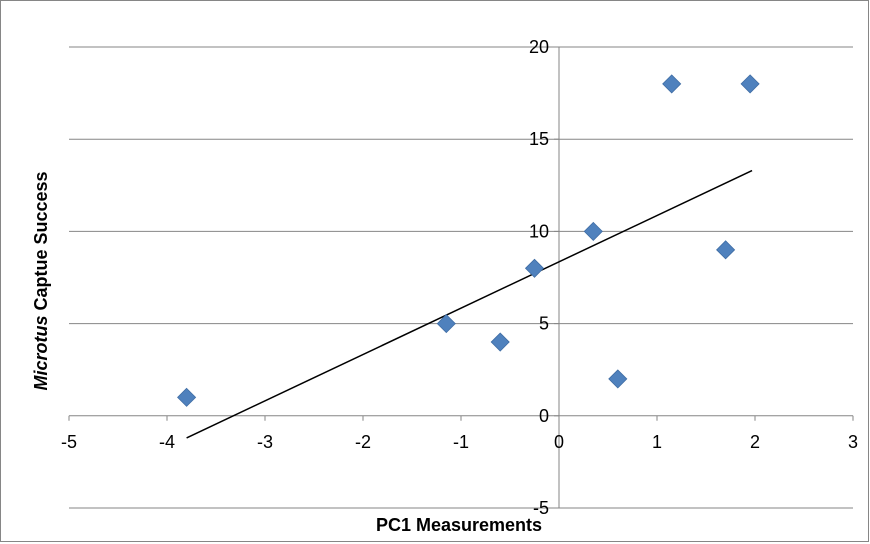  What do you see at coordinates (459, 525) in the screenshot?
I see `x-axis-title: PC1 Measurements` at bounding box center [459, 525].